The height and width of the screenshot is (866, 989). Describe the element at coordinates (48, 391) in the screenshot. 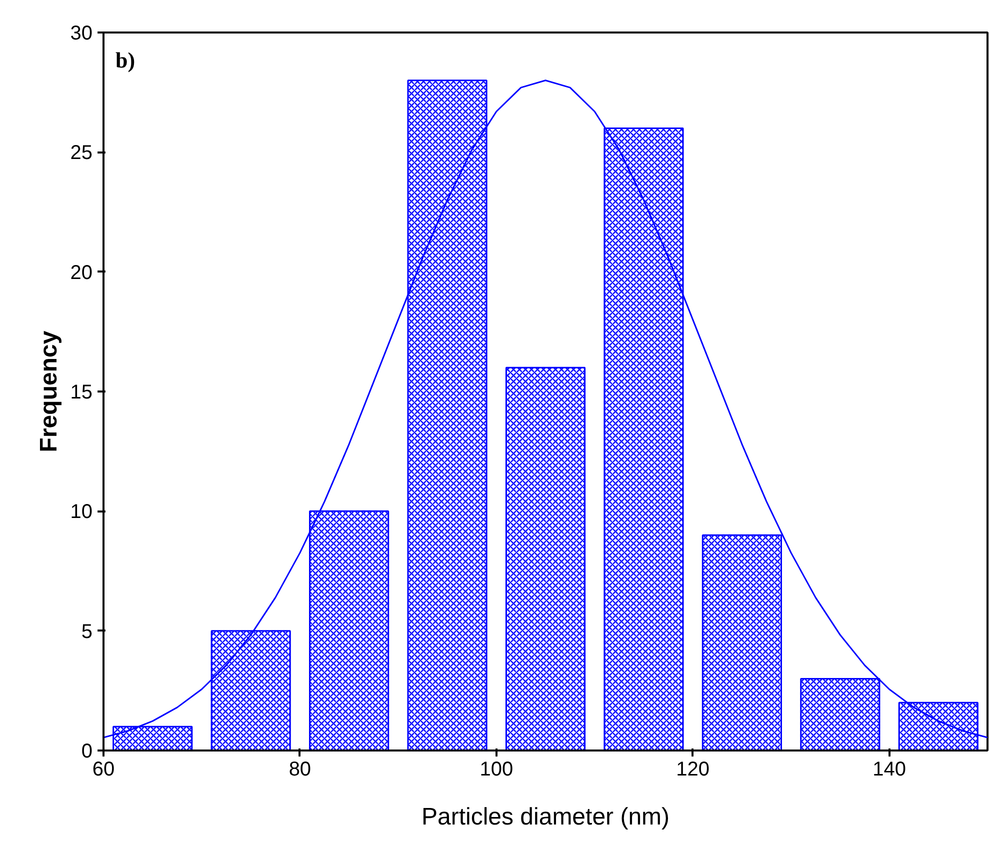

I see `y-axis-title: Frequency` at that location.